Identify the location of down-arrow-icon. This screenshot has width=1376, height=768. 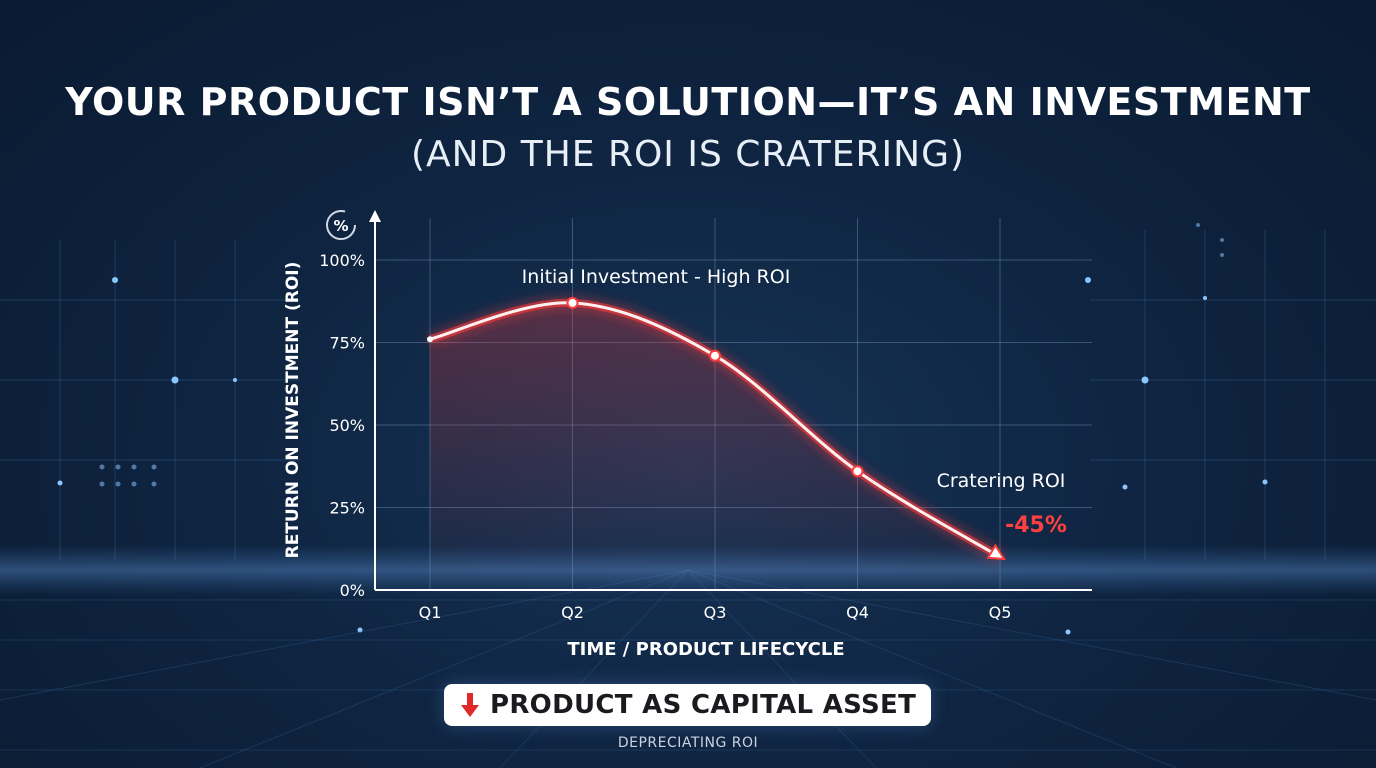
(470, 705).